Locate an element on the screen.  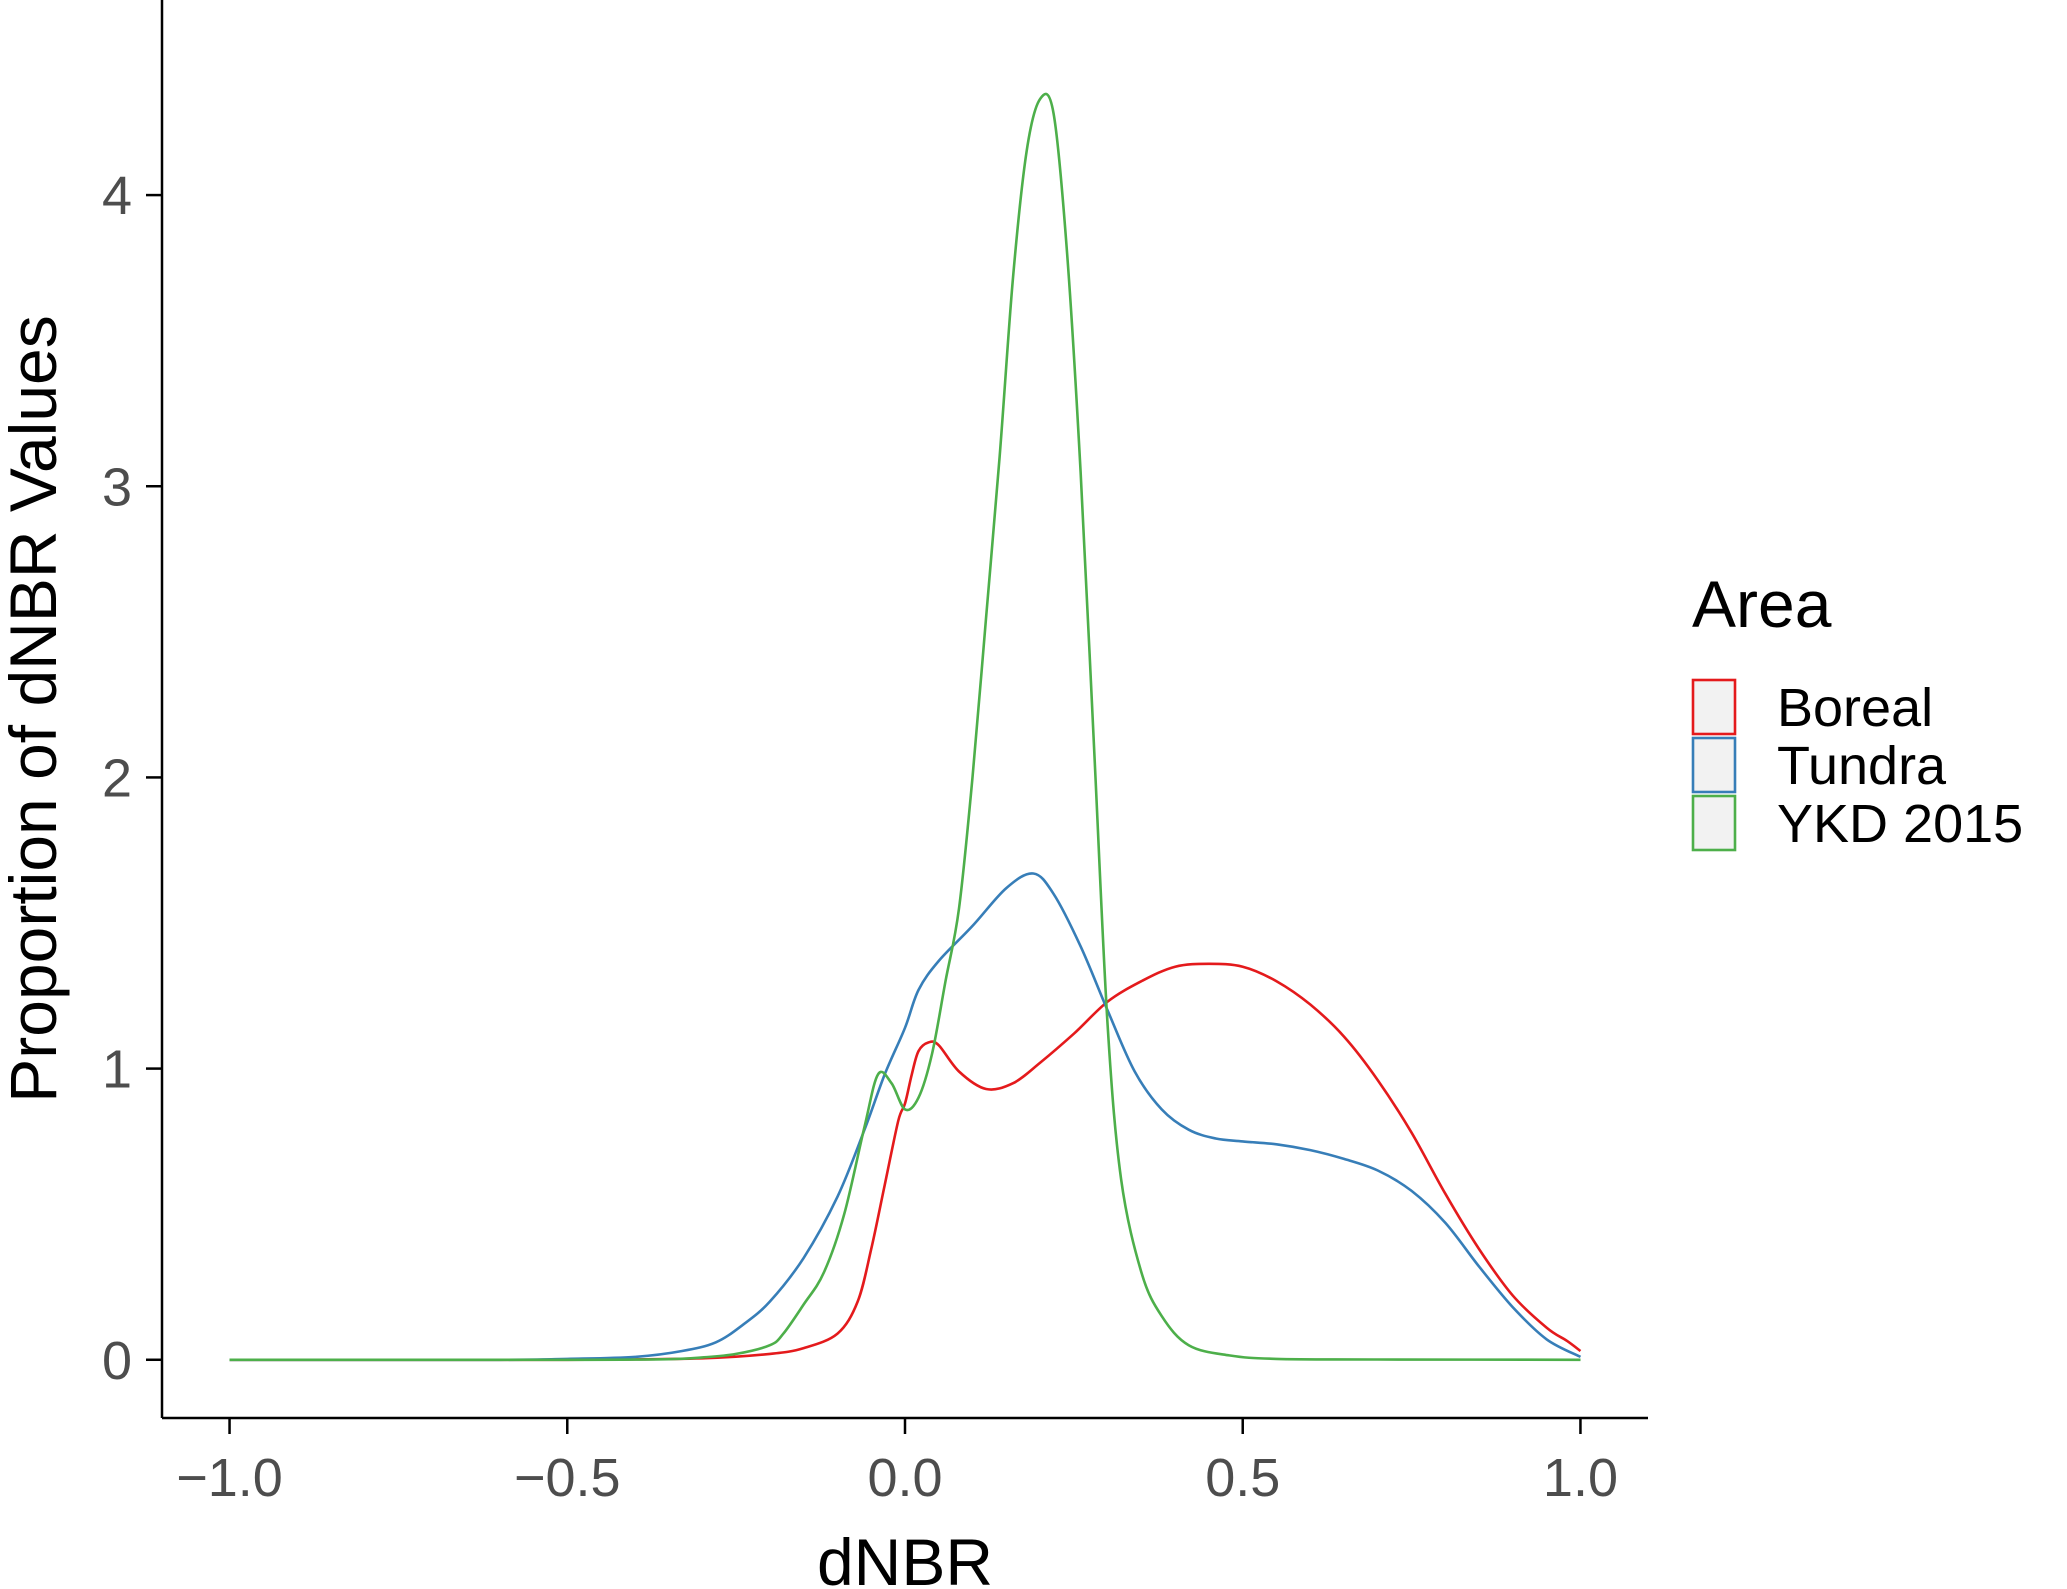
x-tick-label: −0.5 is located at coordinates (567, 1478).